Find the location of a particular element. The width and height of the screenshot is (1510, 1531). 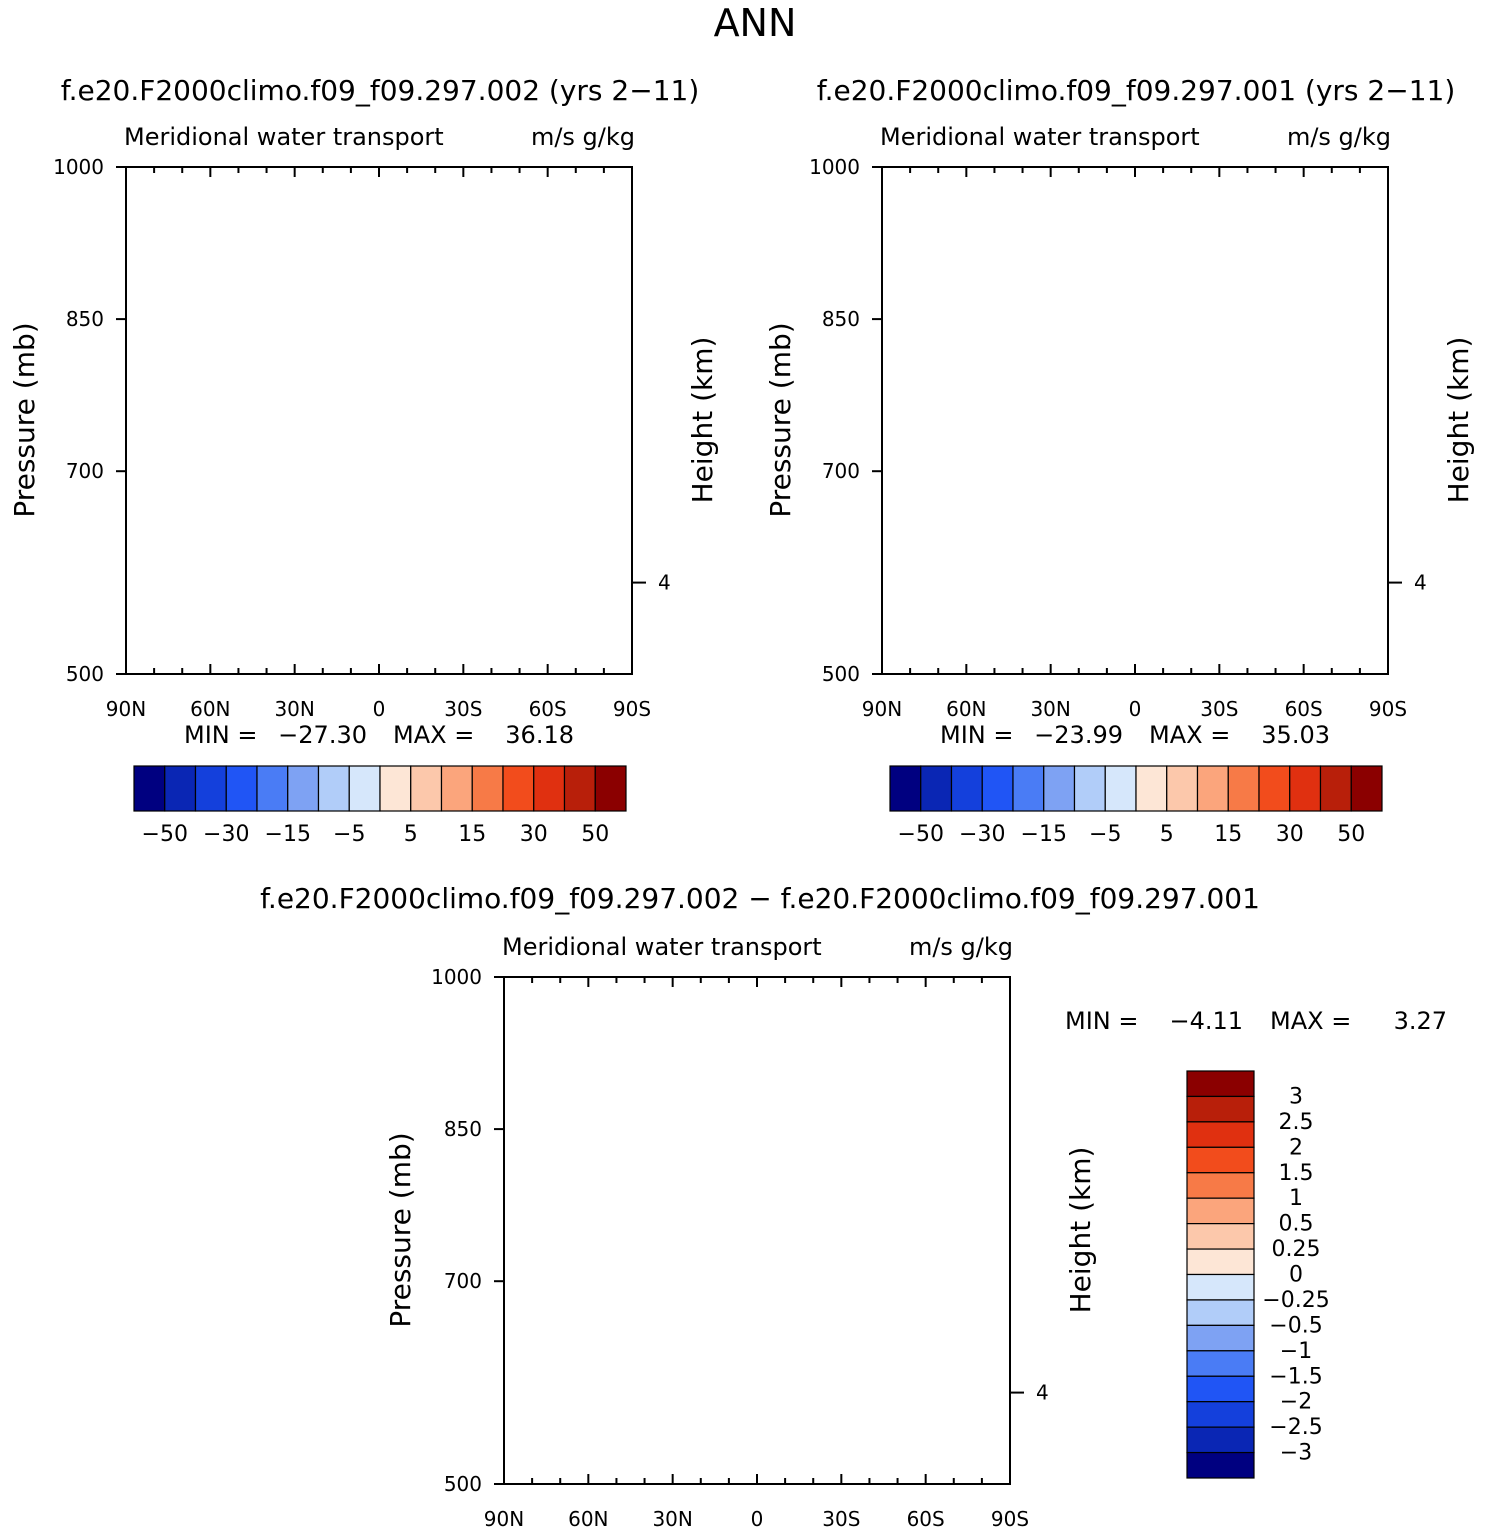

figure-title: ANN is located at coordinates (755, 23).